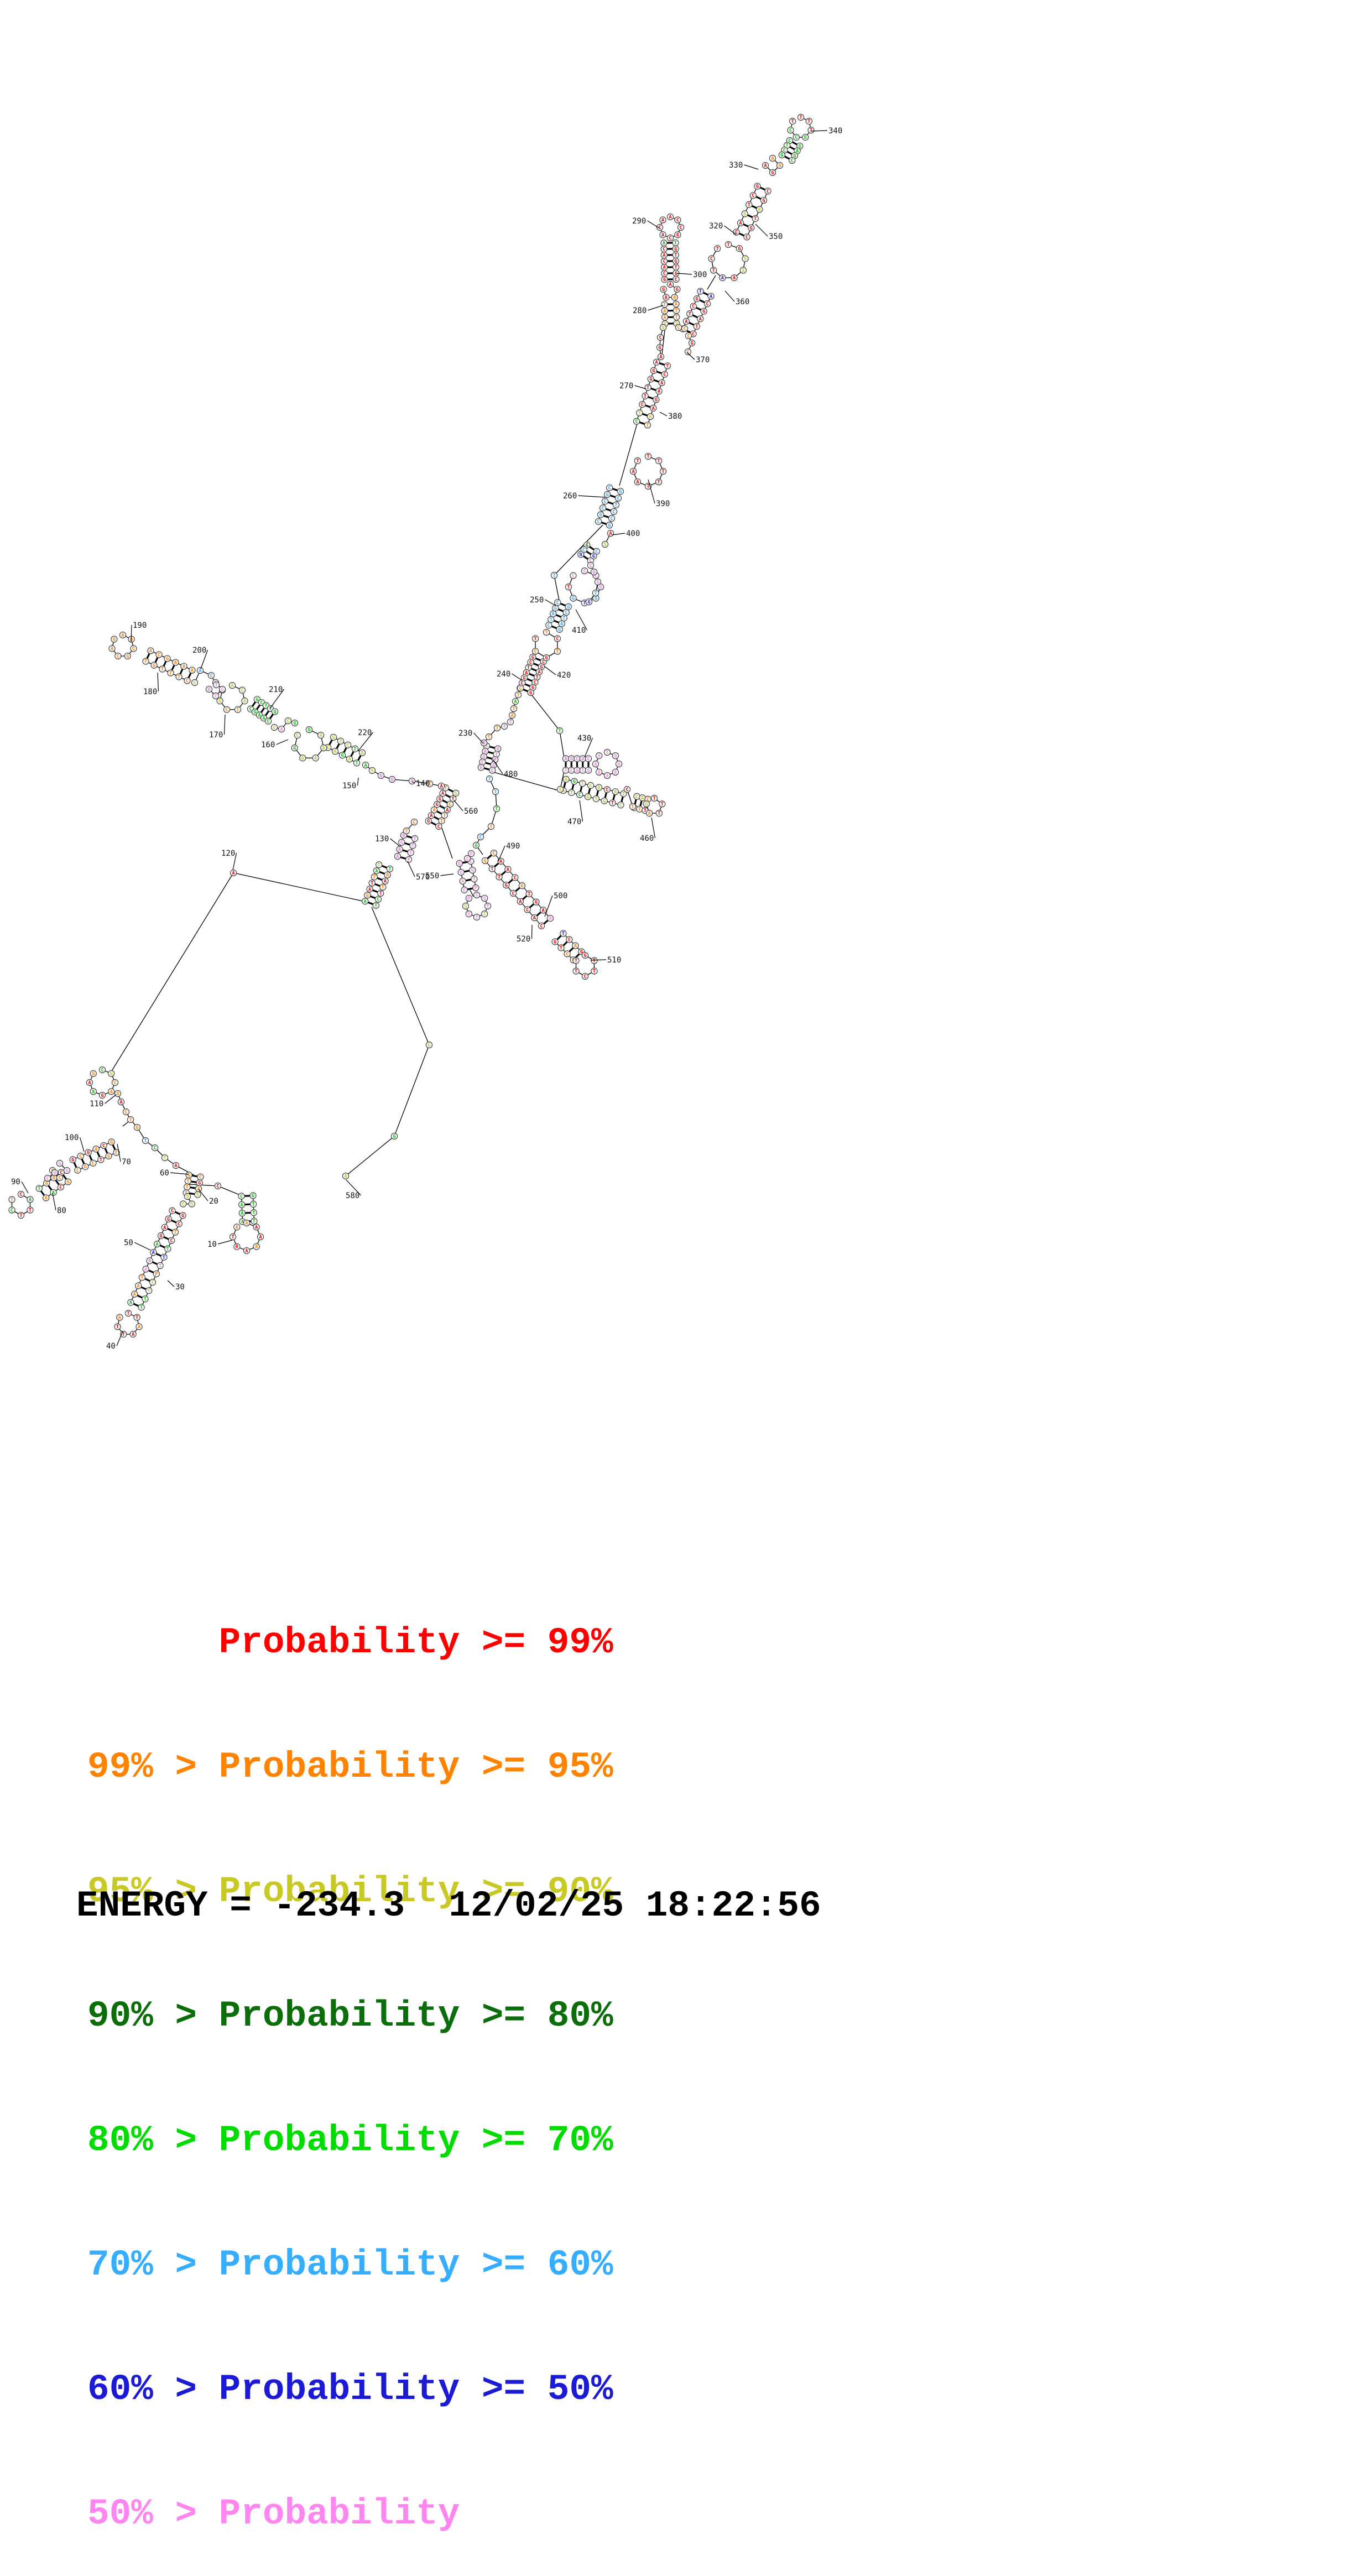 The image size is (1371, 2576). I want to click on position-label: 120, so click(228, 854).